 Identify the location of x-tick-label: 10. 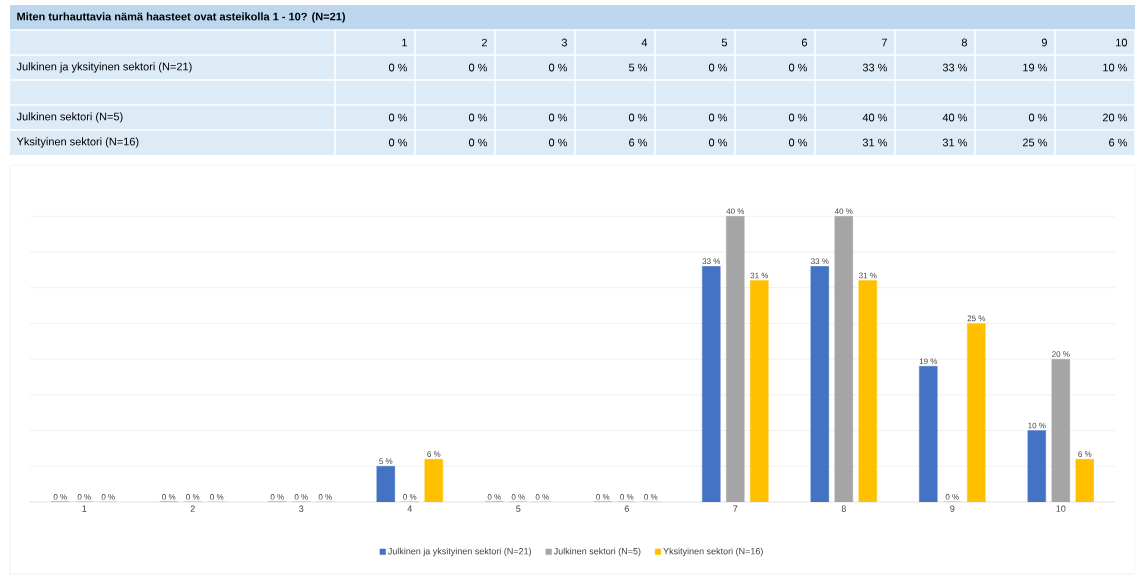
(1061, 508).